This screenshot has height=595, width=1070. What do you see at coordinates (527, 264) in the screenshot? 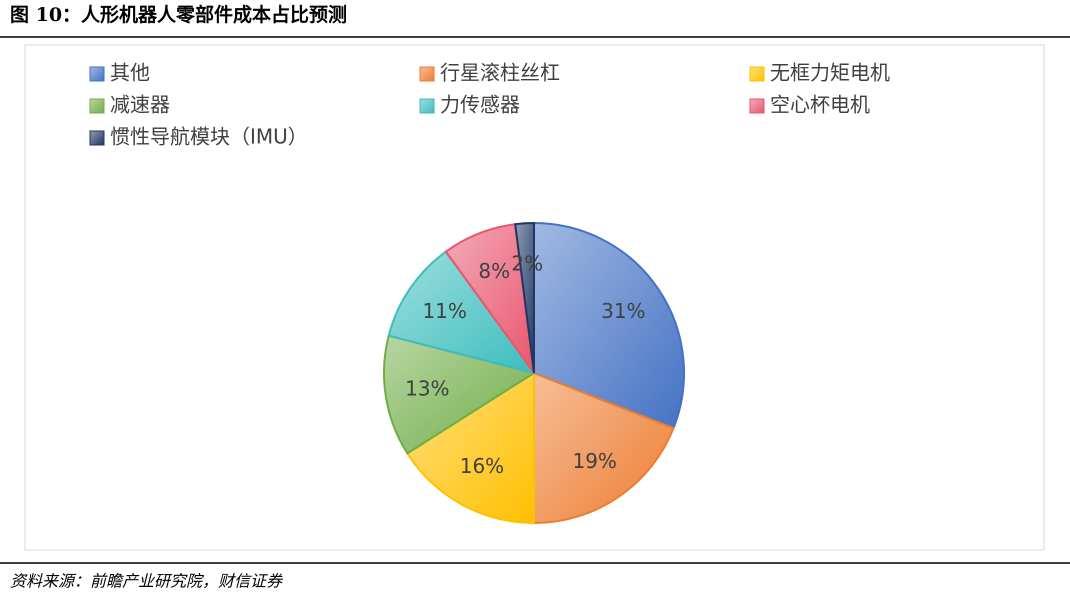
I see `data-label: 2%` at bounding box center [527, 264].